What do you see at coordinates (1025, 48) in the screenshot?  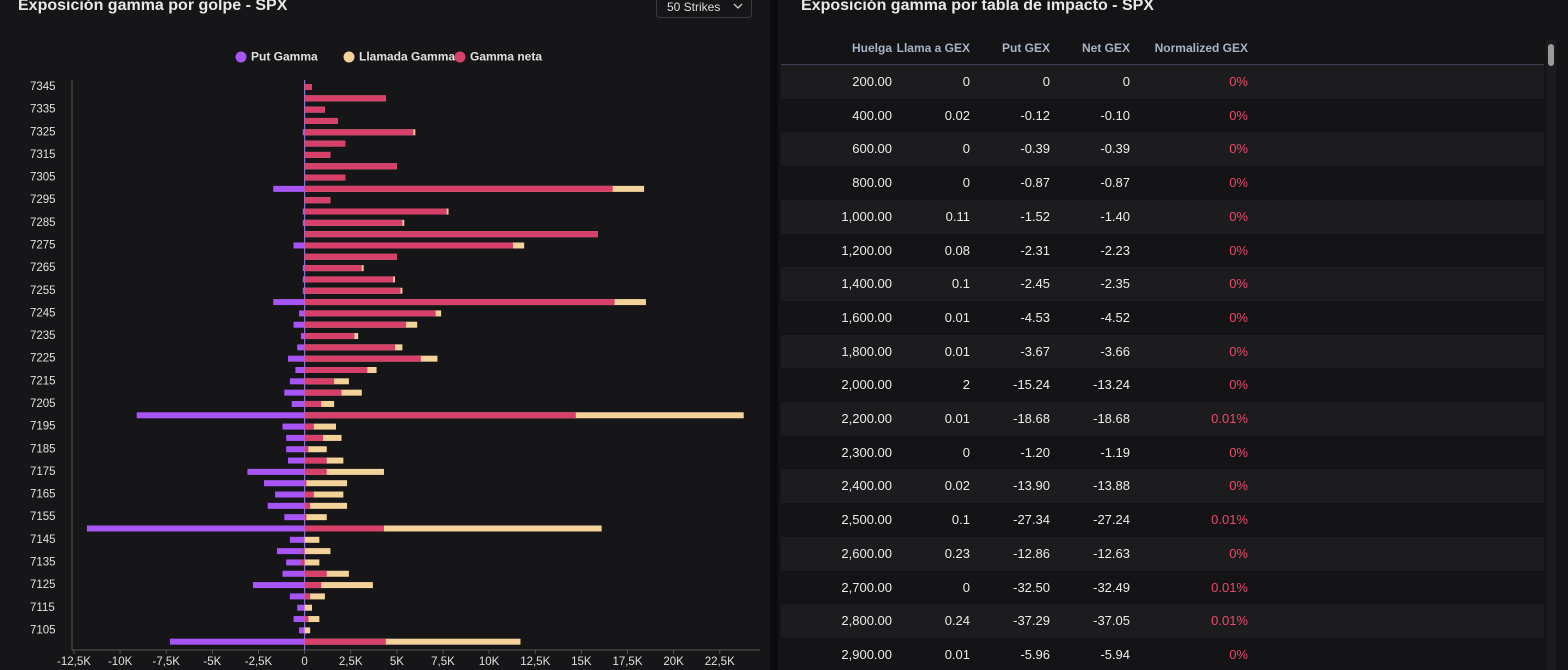 I see `column-header: Put GEX` at bounding box center [1025, 48].